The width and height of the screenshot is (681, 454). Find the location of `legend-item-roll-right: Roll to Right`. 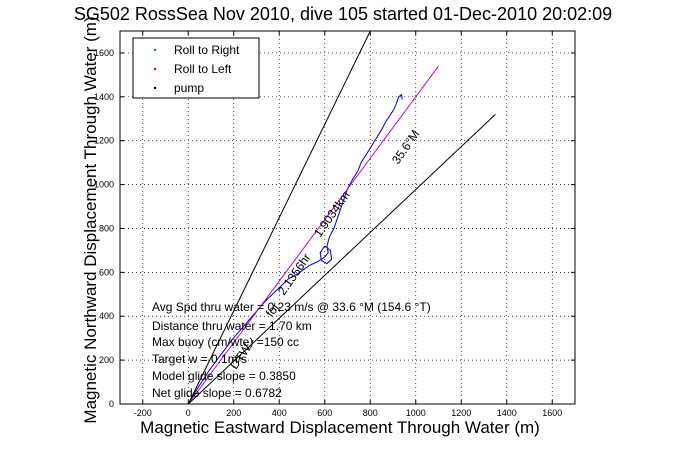

legend-item-roll-right: Roll to Right is located at coordinates (196, 50).